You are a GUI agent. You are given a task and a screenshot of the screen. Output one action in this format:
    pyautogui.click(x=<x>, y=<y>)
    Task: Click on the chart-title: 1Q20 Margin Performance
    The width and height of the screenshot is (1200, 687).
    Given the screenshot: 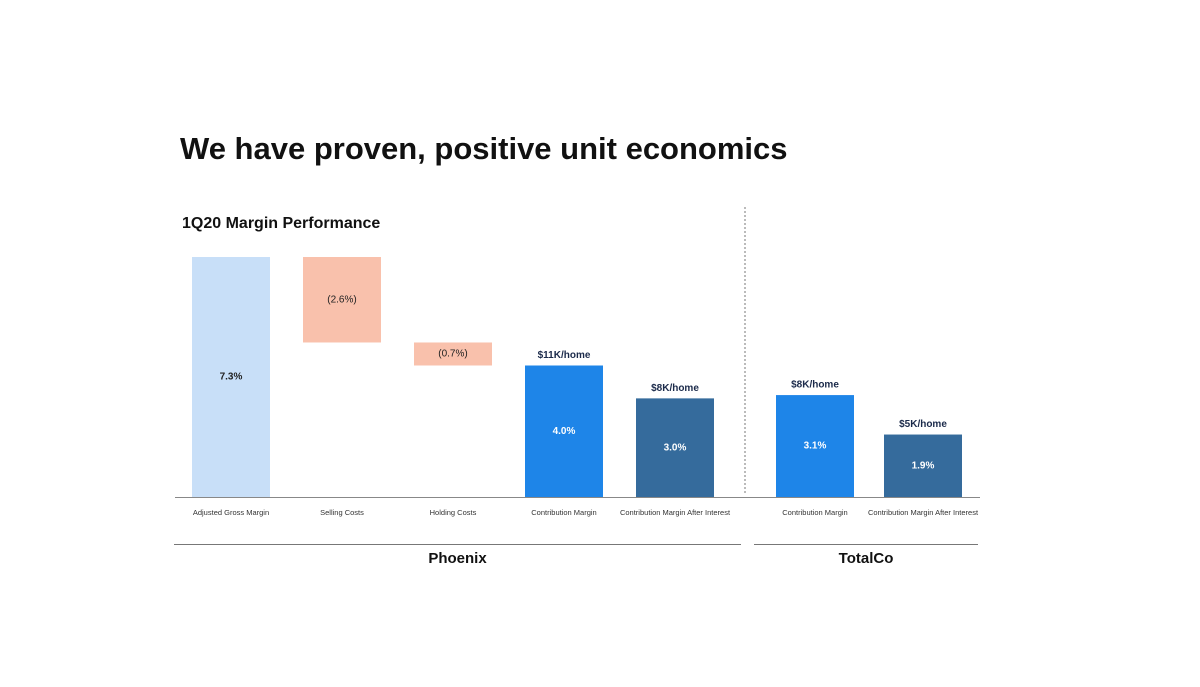 What is the action you would take?
    pyautogui.click(x=281, y=223)
    